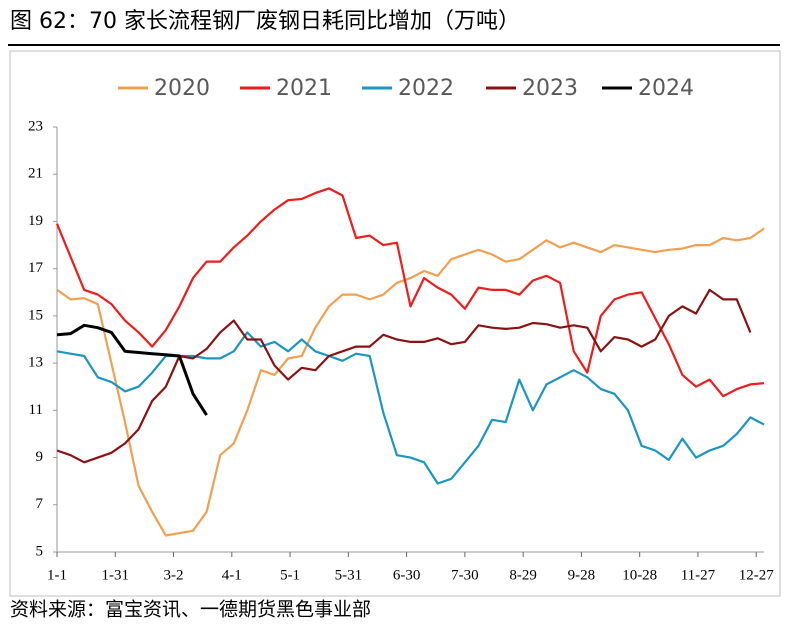  Describe the element at coordinates (190, 610) in the screenshot. I see `source-note: 资料来源：富宝资讯、一德期货黑色事业部` at that location.